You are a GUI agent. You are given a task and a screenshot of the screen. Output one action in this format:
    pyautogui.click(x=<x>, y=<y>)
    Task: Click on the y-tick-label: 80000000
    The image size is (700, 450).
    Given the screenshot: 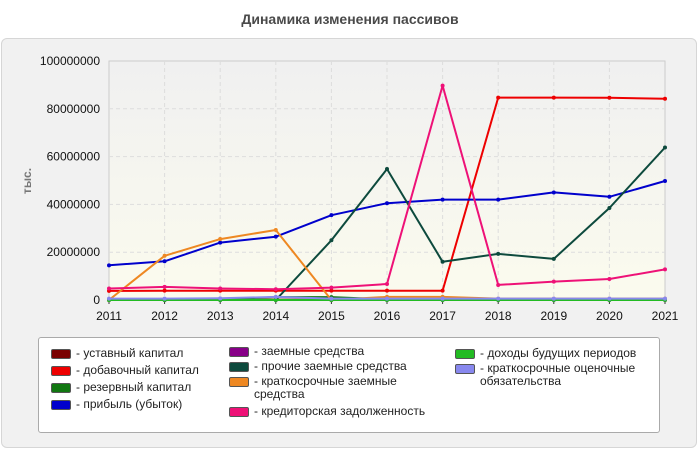 What is the action you would take?
    pyautogui.click(x=74, y=109)
    